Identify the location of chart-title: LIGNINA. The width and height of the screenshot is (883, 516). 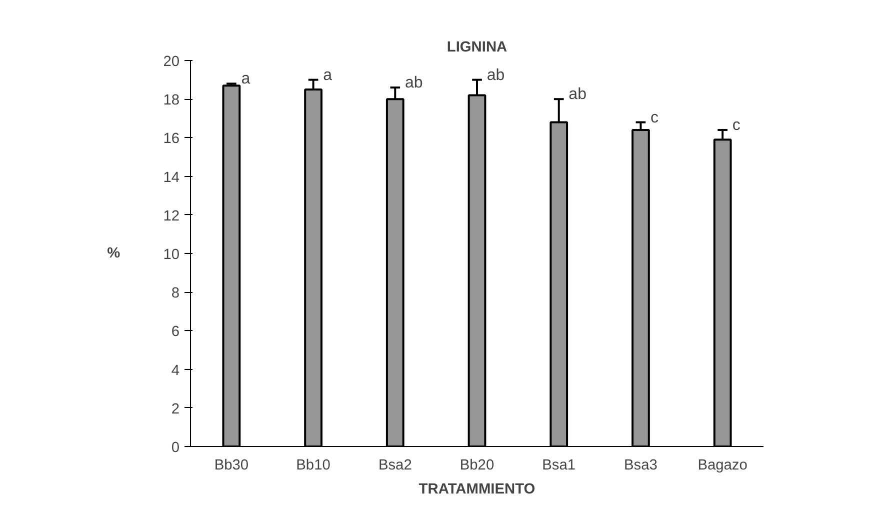
(477, 48).